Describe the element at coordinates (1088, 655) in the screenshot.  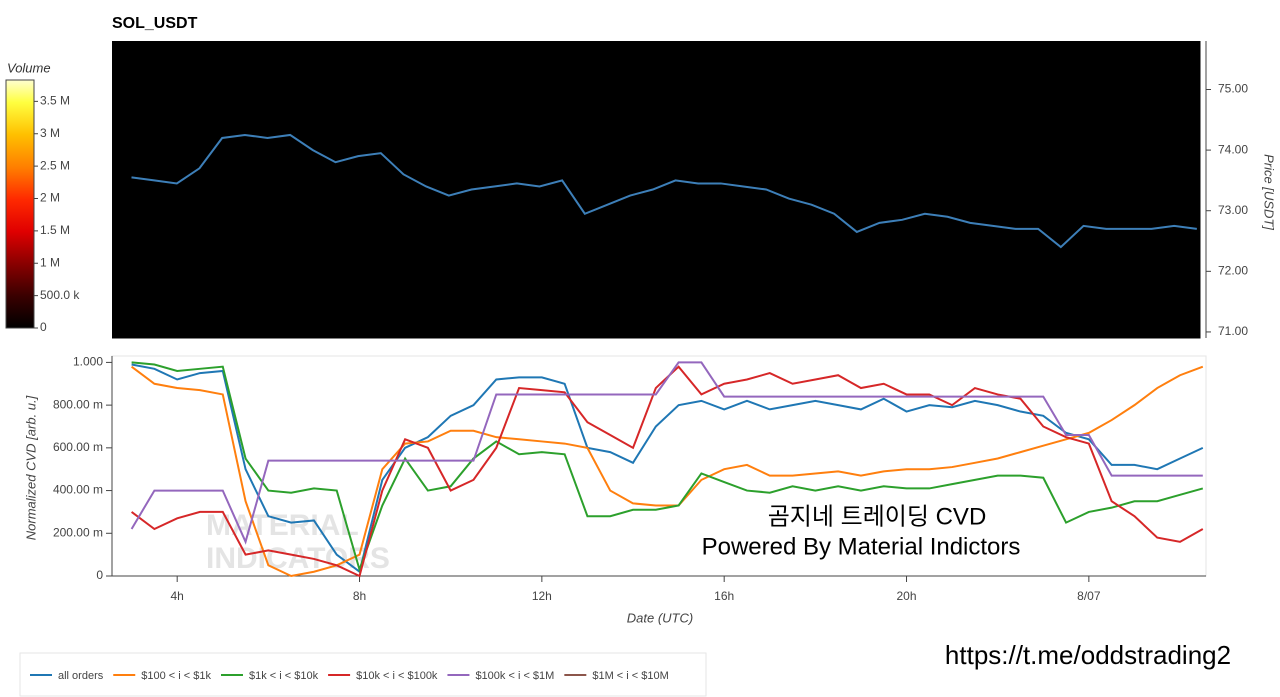
I see `footer-link: https://t.me/oddstrading2` at that location.